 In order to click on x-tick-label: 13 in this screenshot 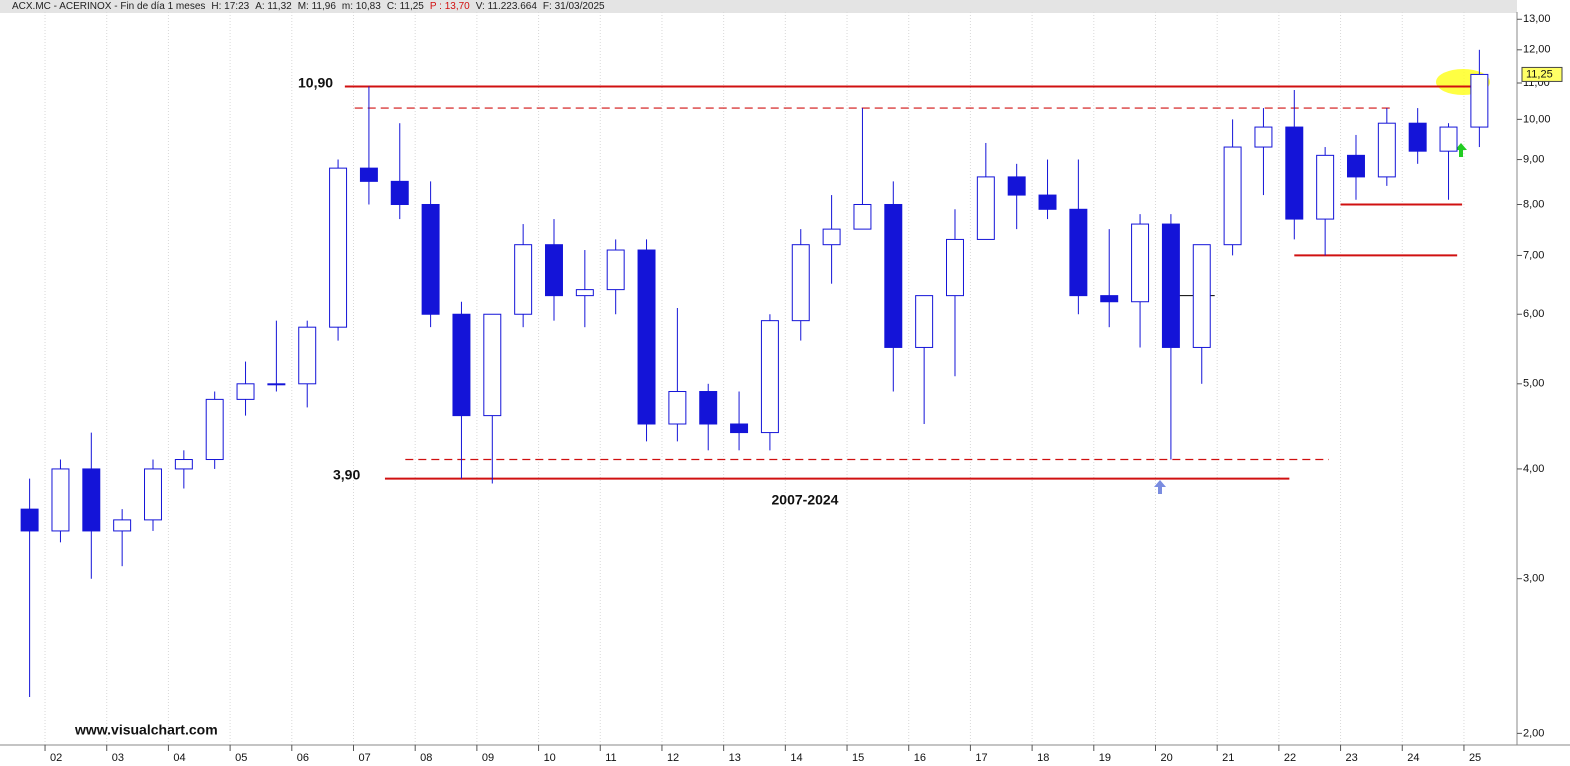, I will do `click(735, 758)`.